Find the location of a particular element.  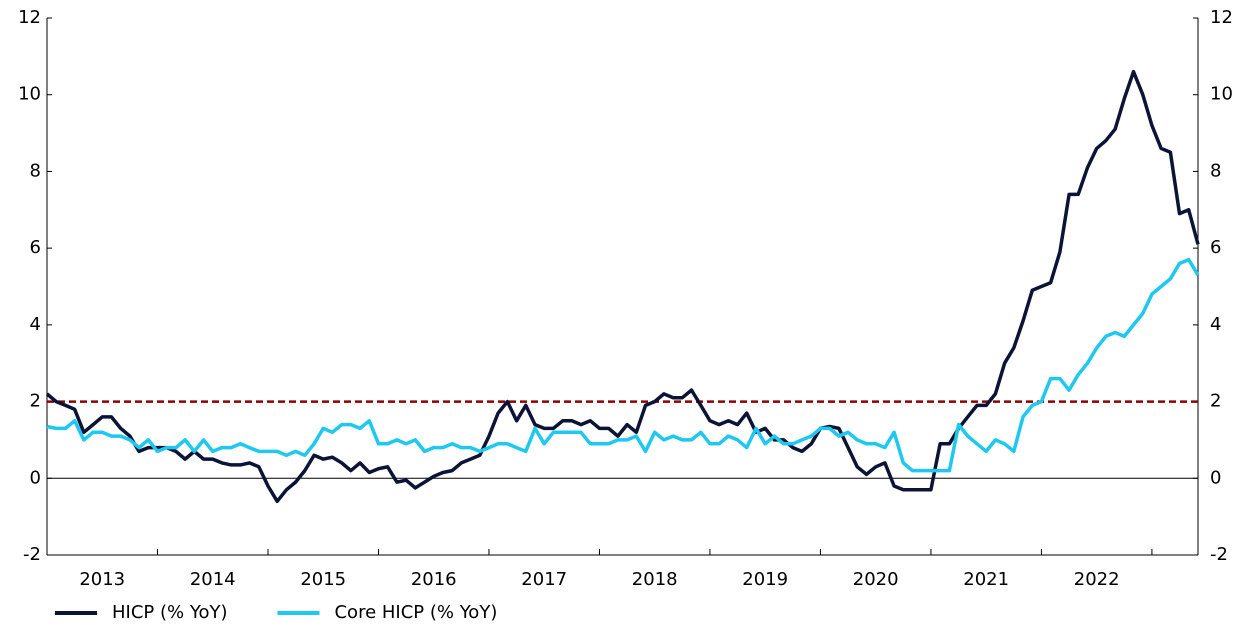

x-tick-label: 2019 is located at coordinates (765, 579).